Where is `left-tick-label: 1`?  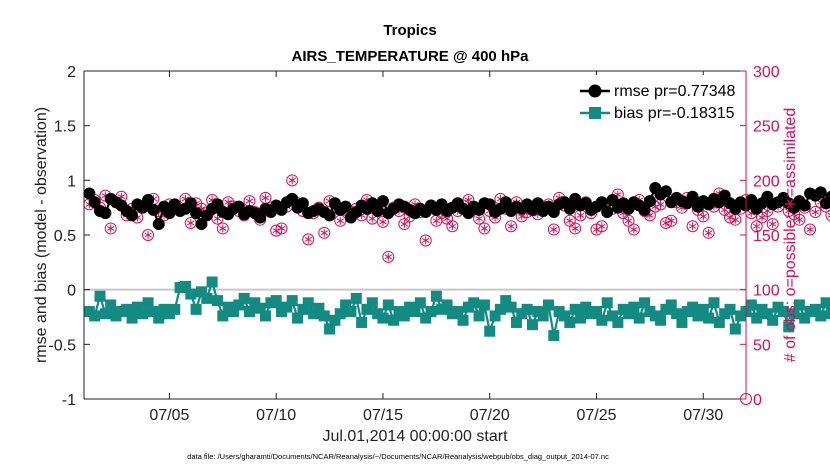 left-tick-label: 1 is located at coordinates (71, 181).